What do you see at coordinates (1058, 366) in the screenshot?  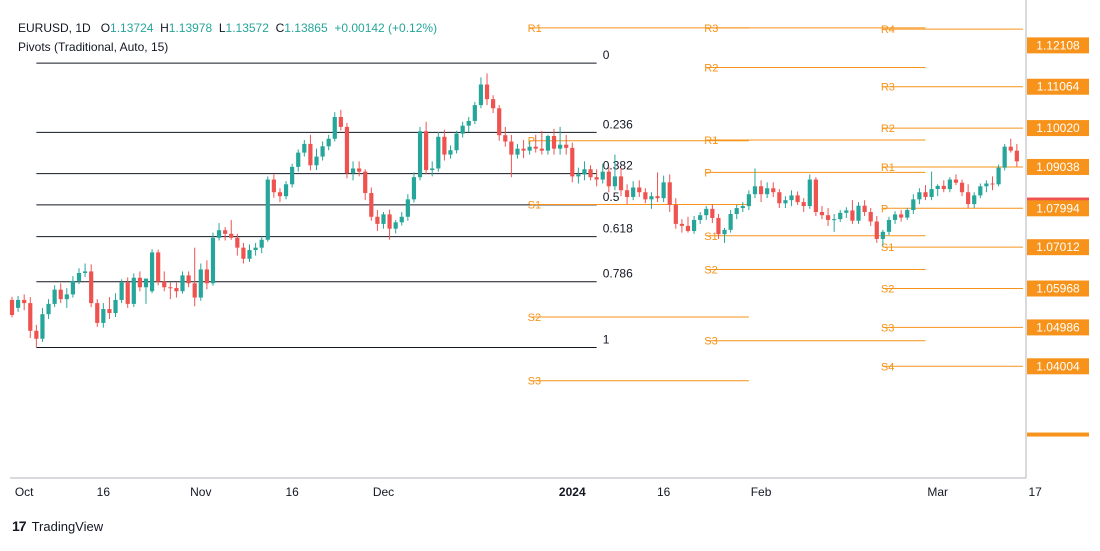 I see `price-label: 1.04004` at bounding box center [1058, 366].